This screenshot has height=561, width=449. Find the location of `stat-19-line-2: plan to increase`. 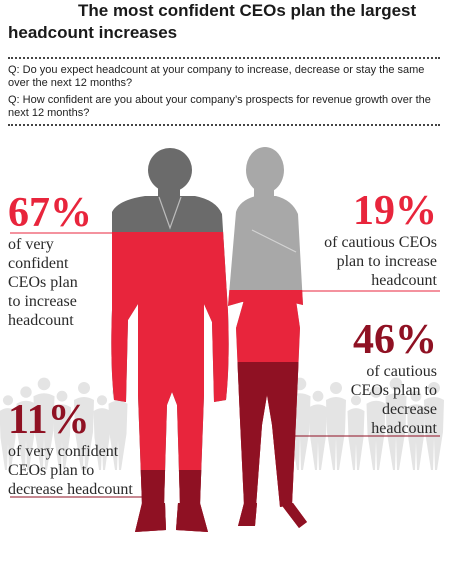

stat-19-line-2: plan to increase is located at coordinates (386, 261).